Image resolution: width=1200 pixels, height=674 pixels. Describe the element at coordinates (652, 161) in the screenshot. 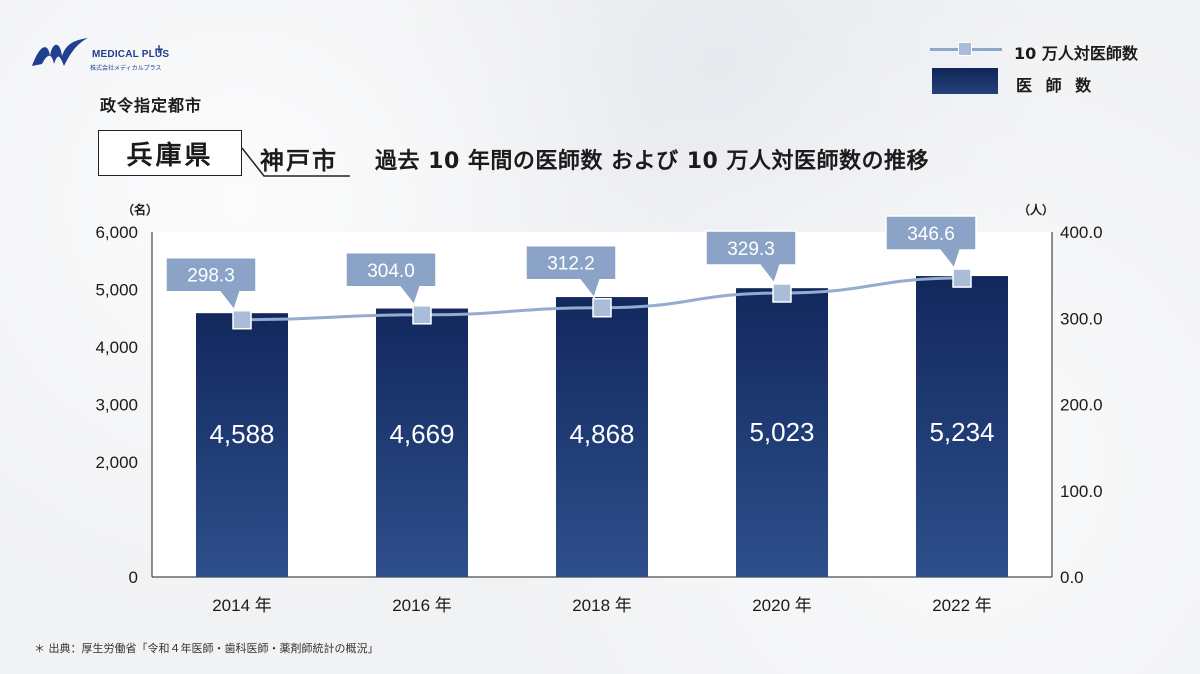

I see `chart-title: 過去 10 年間の医師数 および 10 万人対医師数の推移` at that location.